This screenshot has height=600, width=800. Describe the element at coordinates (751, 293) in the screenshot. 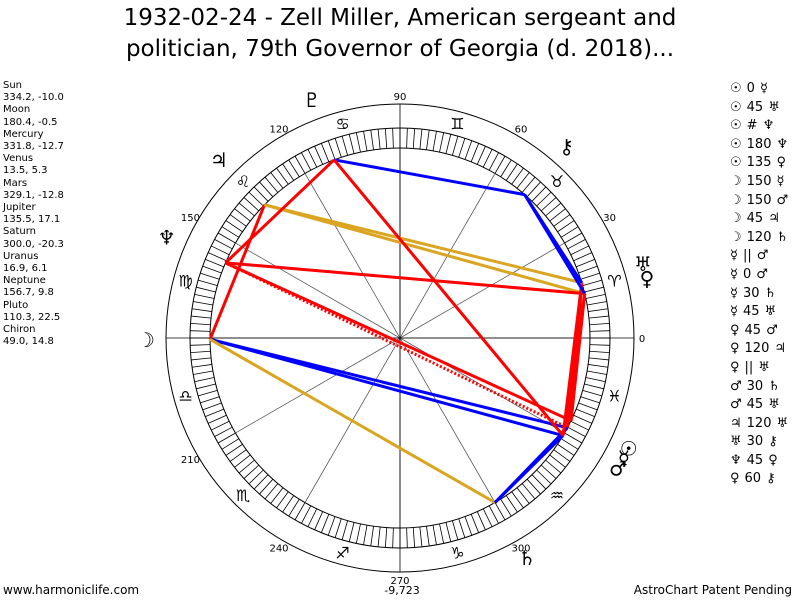

I see `aspect-angle: 30` at that location.